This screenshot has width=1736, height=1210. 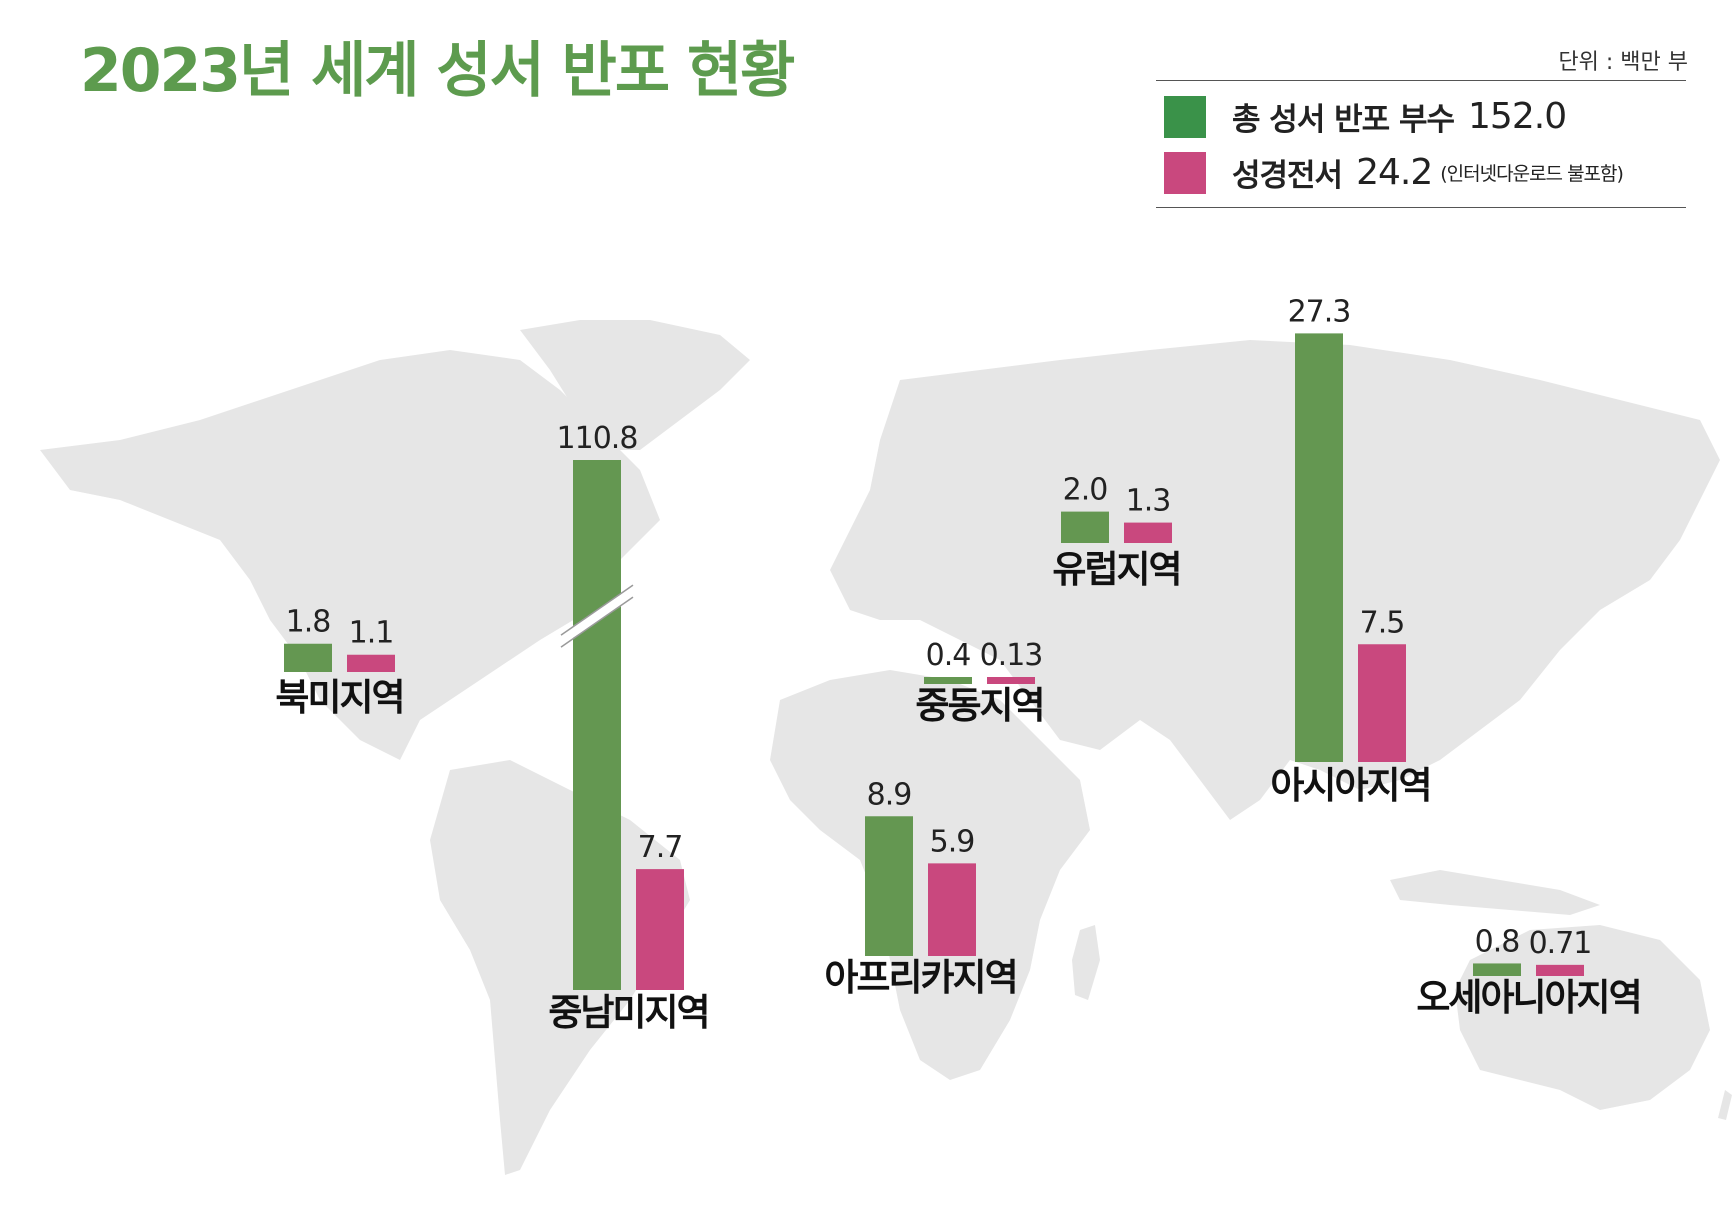 What do you see at coordinates (597, 610) in the screenshot?
I see `axis-break-line-top` at bounding box center [597, 610].